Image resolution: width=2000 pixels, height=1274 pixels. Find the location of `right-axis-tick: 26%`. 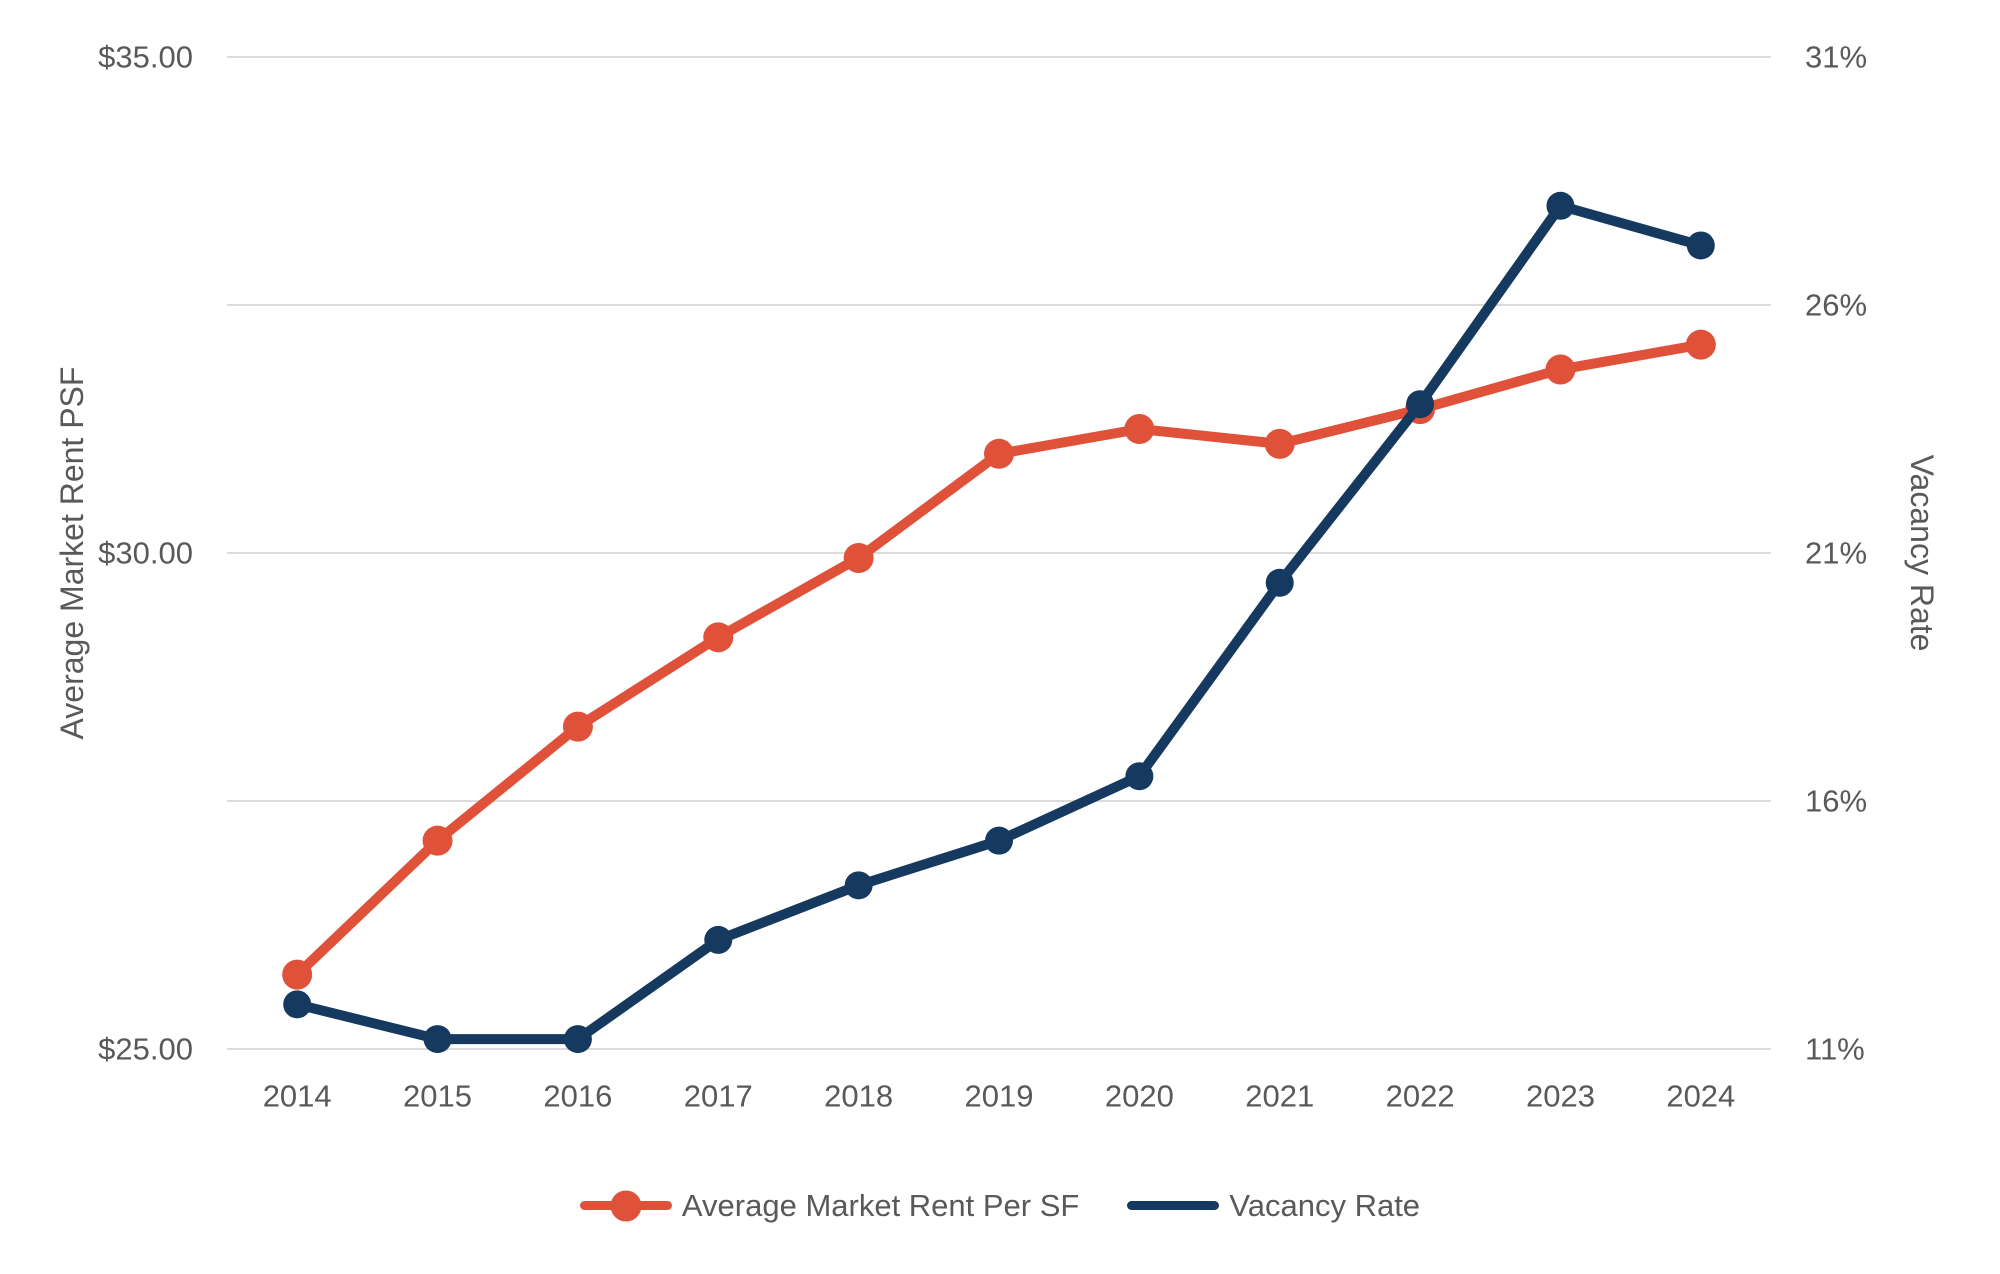

right-axis-tick: 26% is located at coordinates (1836, 305).